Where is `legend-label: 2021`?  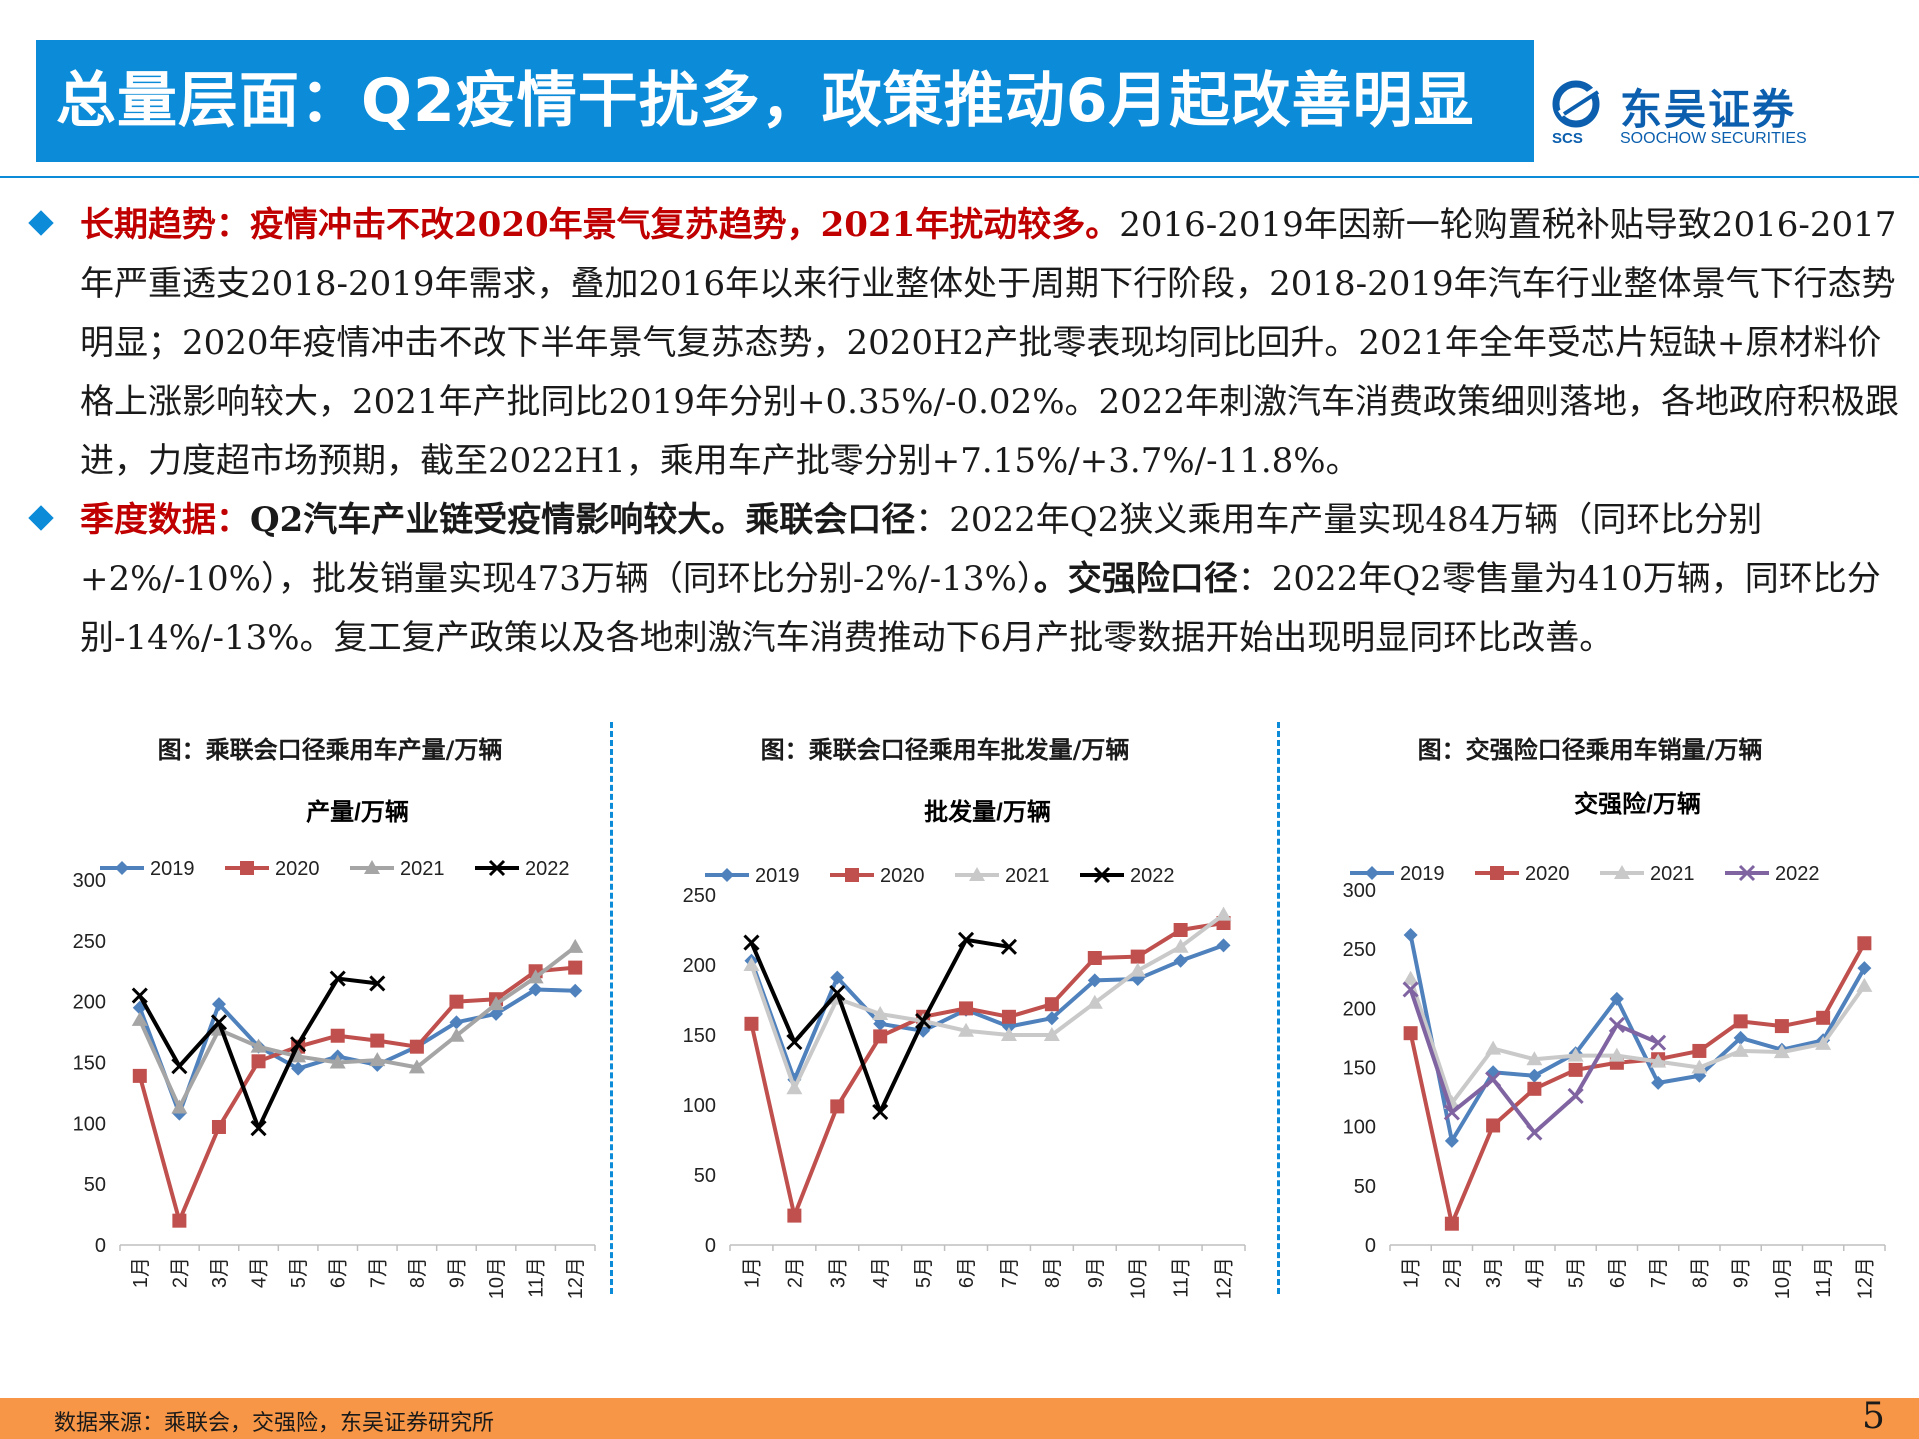 legend-label: 2021 is located at coordinates (422, 869).